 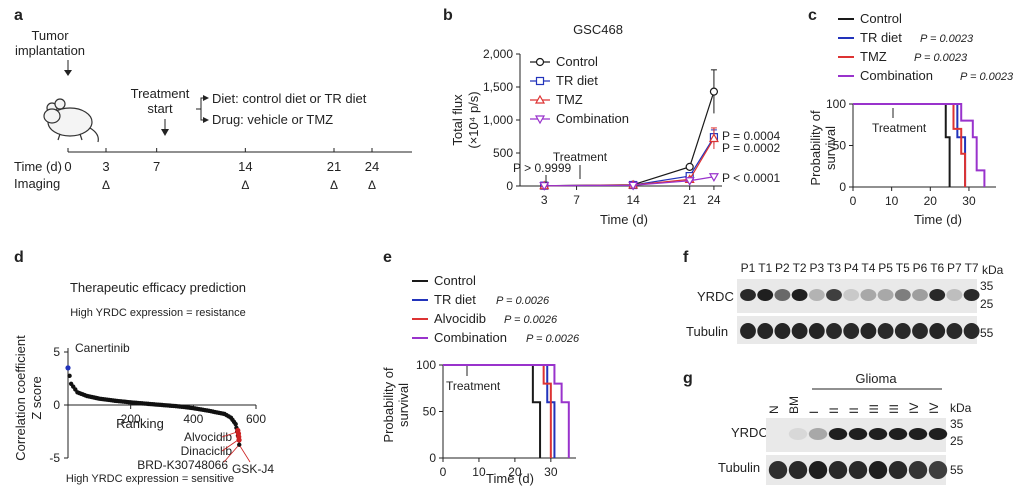 I want to click on panel-c-label: c, so click(x=812, y=15).